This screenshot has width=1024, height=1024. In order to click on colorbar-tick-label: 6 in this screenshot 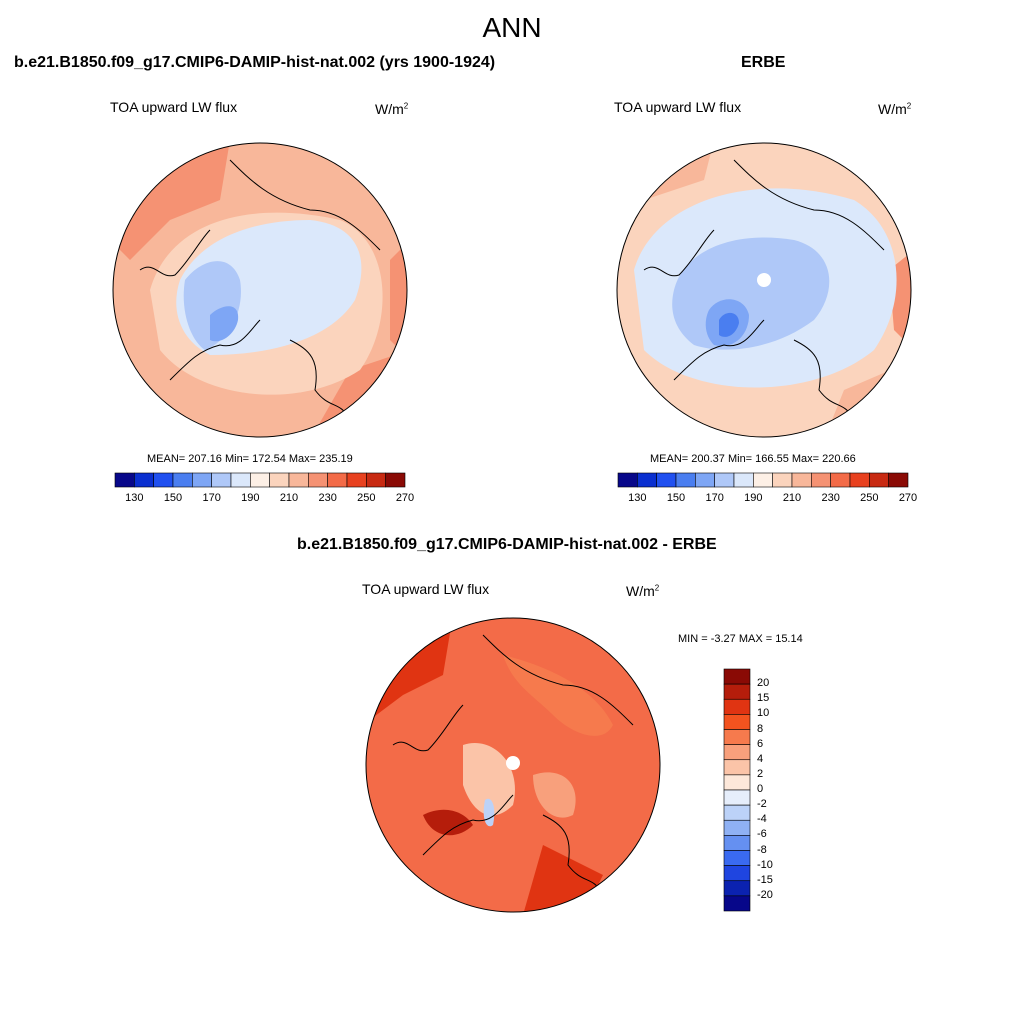, I will do `click(760, 743)`.